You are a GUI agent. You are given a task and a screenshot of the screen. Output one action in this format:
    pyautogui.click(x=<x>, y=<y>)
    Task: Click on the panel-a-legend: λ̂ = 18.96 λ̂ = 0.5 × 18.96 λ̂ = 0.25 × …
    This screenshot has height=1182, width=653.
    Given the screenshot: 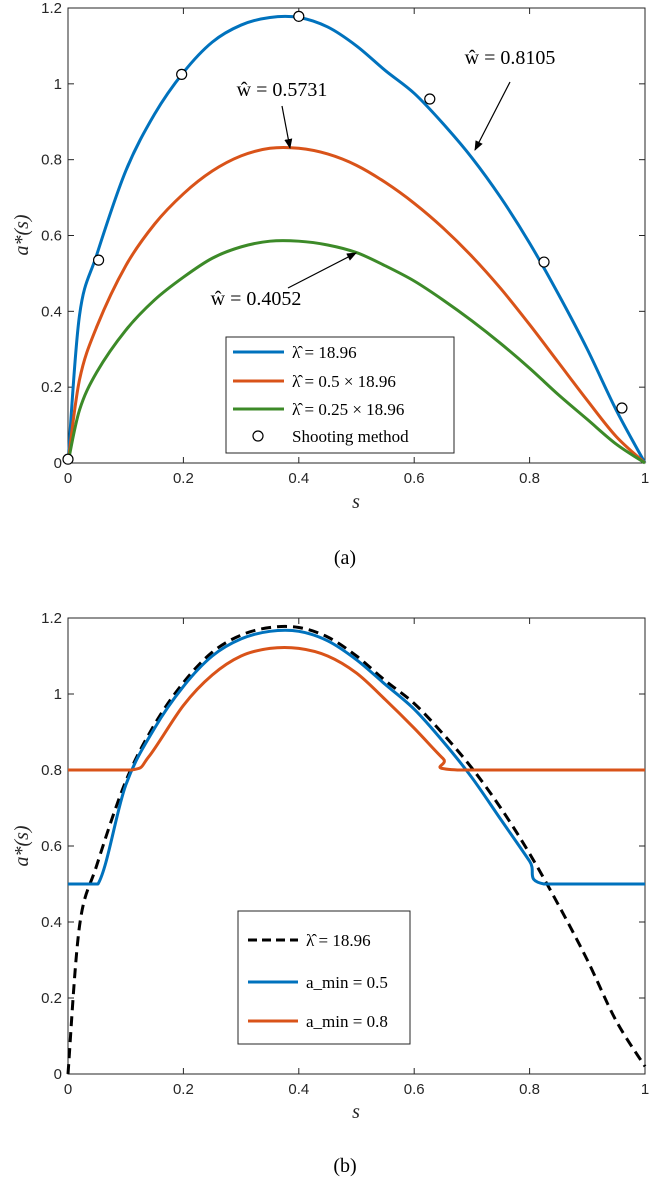 What is the action you would take?
    pyautogui.click(x=340, y=395)
    